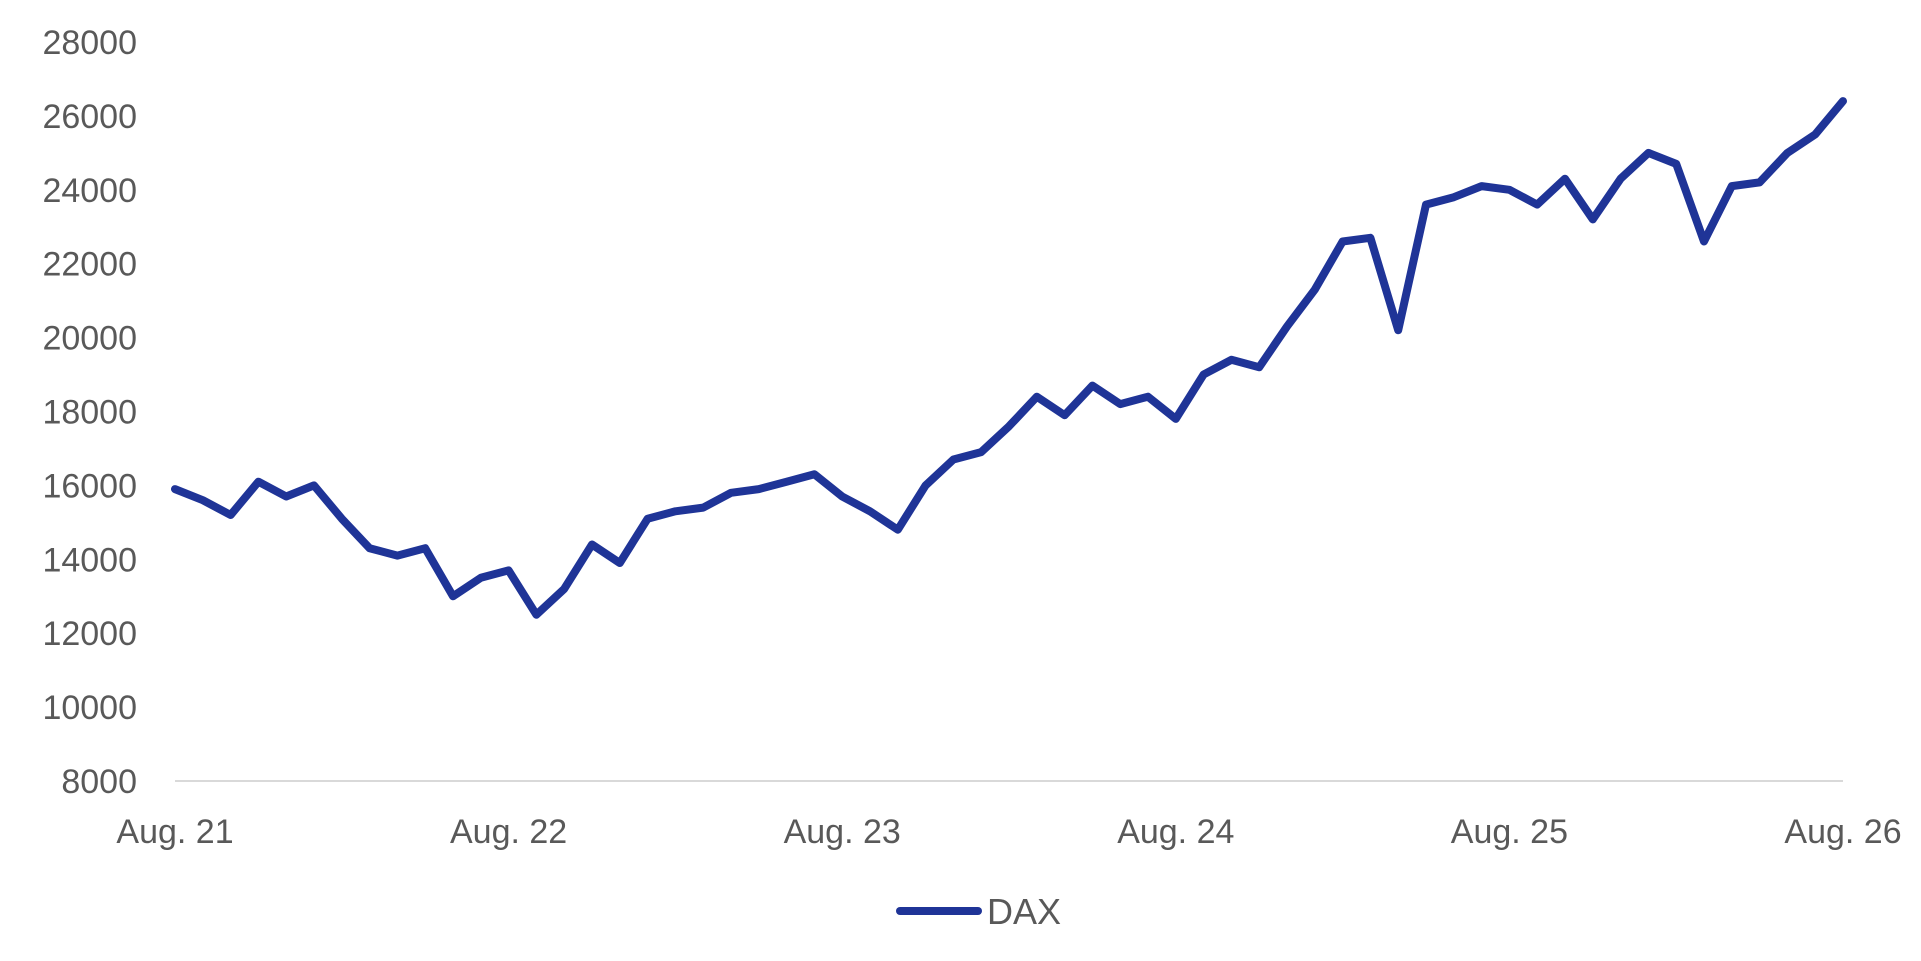 This screenshot has height=961, width=1921. Describe the element at coordinates (89, 708) in the screenshot. I see `y-tick-label: 10000` at that location.